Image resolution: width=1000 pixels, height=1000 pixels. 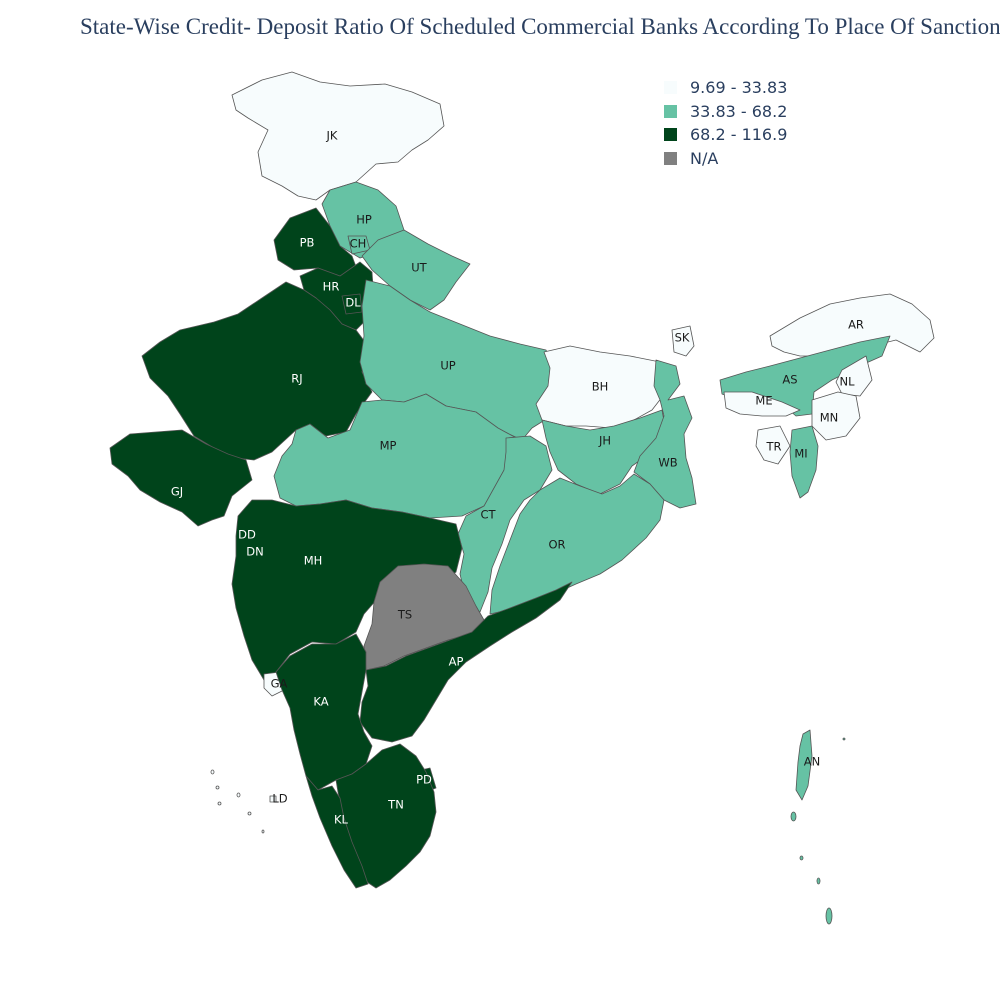 I want to click on region-an, so click(x=804, y=765).